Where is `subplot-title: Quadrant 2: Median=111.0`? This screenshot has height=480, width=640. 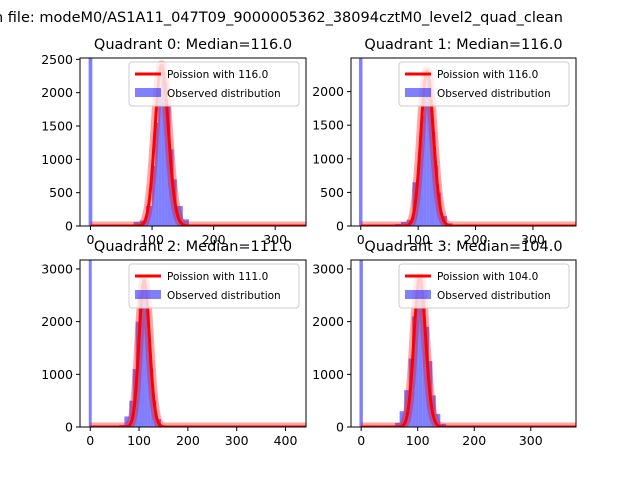
subplot-title: Quadrant 2: Median=111.0 is located at coordinates (193, 247).